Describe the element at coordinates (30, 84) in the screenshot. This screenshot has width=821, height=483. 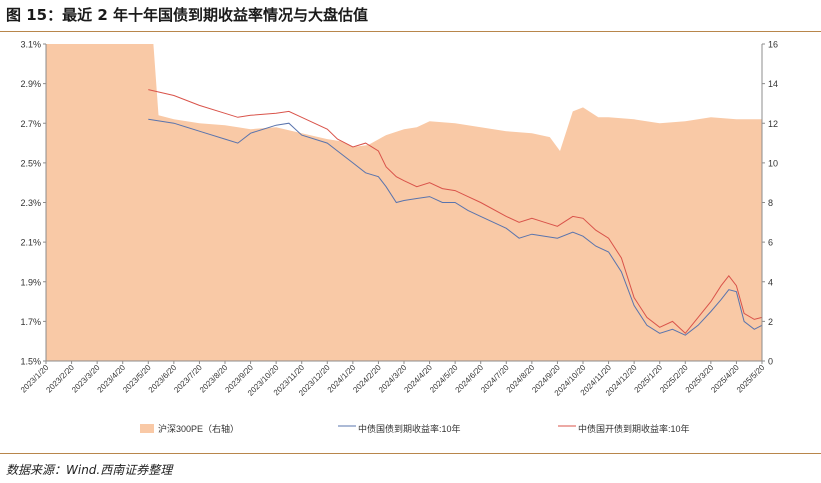
I see `y-left-tick-label: 2.9%` at that location.